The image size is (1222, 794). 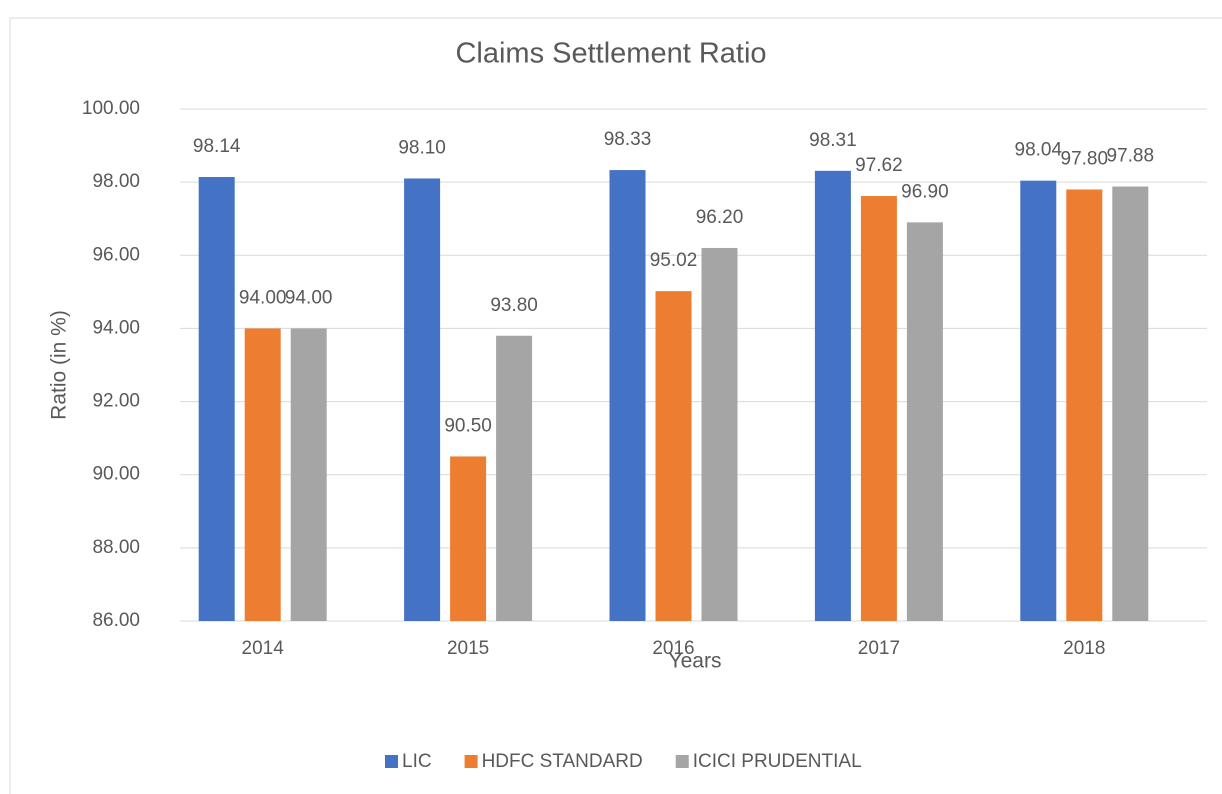 What do you see at coordinates (417, 761) in the screenshot?
I see `legend-label: LIC` at bounding box center [417, 761].